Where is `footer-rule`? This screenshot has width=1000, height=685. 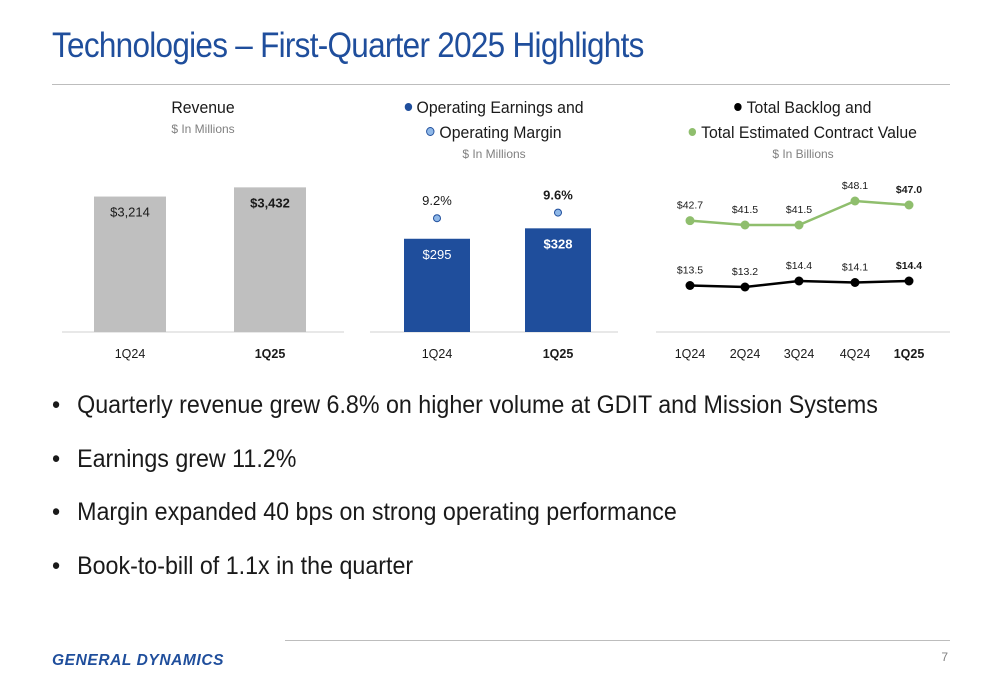
footer-rule is located at coordinates (617, 640).